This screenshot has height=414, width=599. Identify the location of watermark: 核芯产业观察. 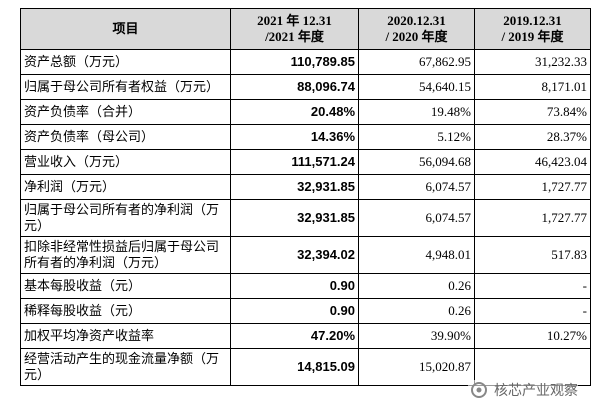
(523, 390).